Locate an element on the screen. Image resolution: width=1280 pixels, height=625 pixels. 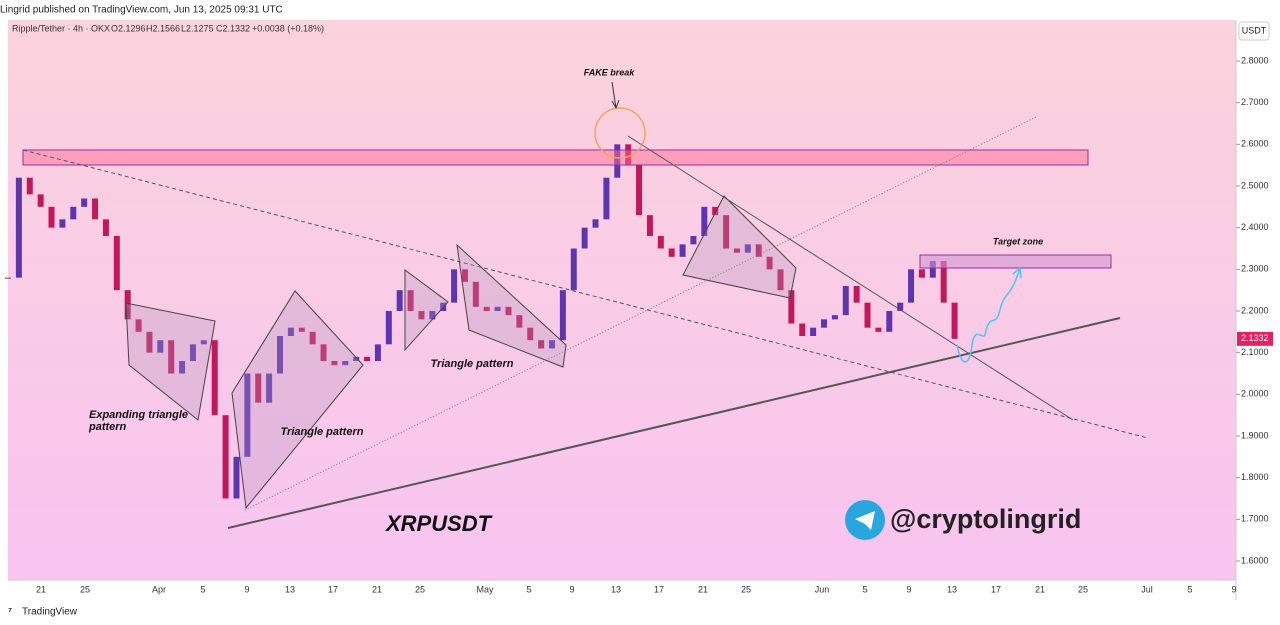
target-zone is located at coordinates (1015, 261).